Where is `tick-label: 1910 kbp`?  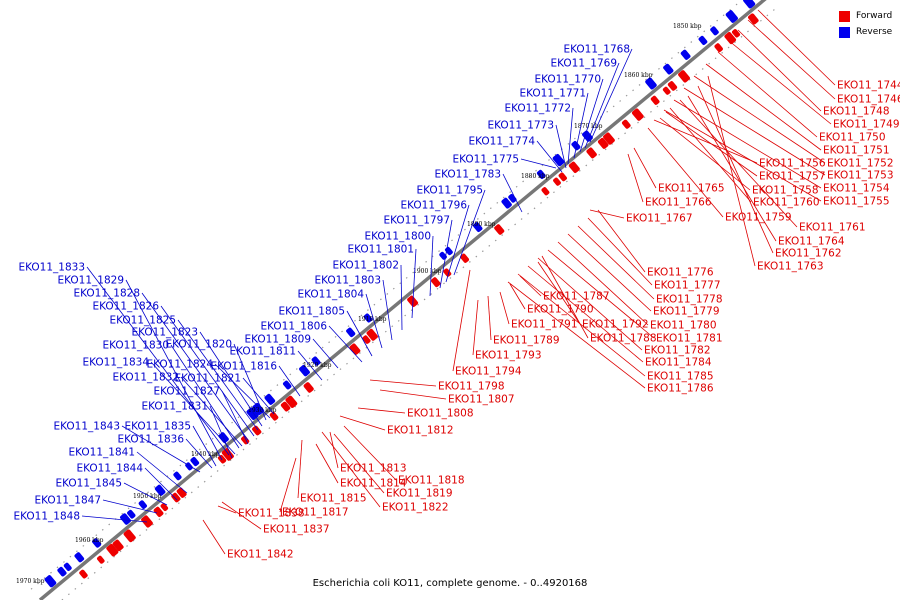
tick-label: 1910 kbp is located at coordinates (372, 319).